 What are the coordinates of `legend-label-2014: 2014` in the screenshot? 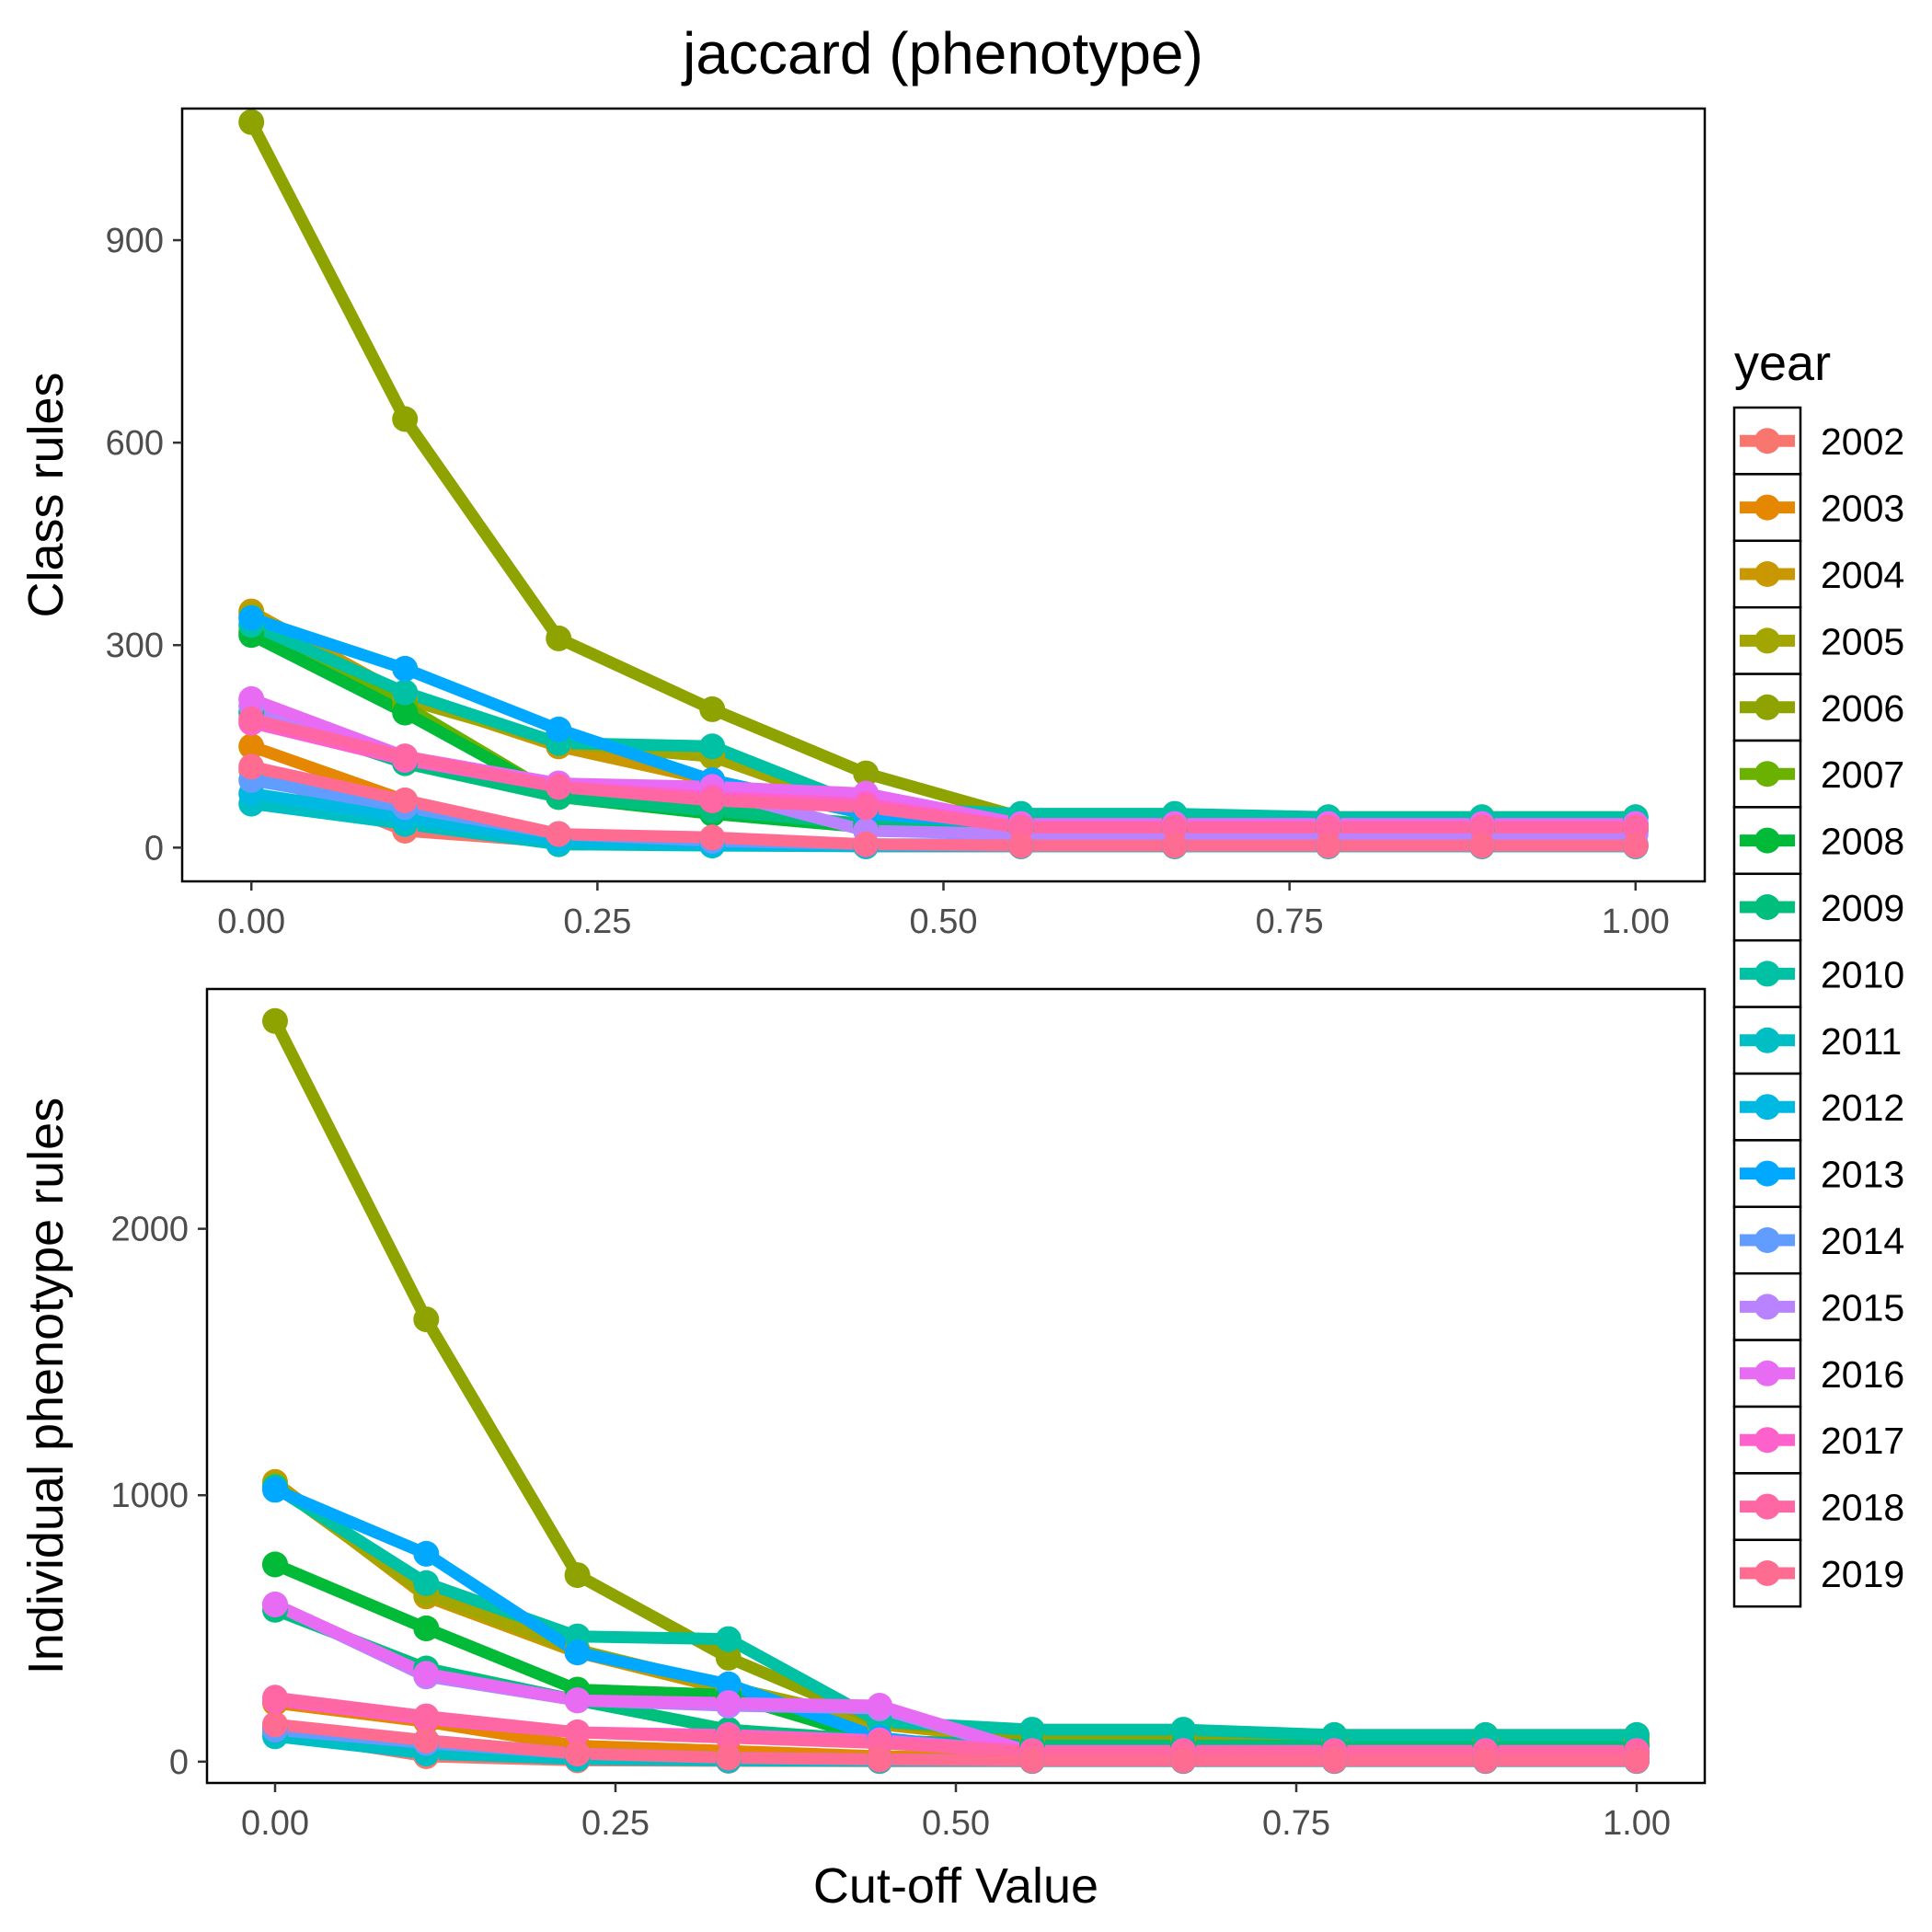 It's located at (1862, 1241).